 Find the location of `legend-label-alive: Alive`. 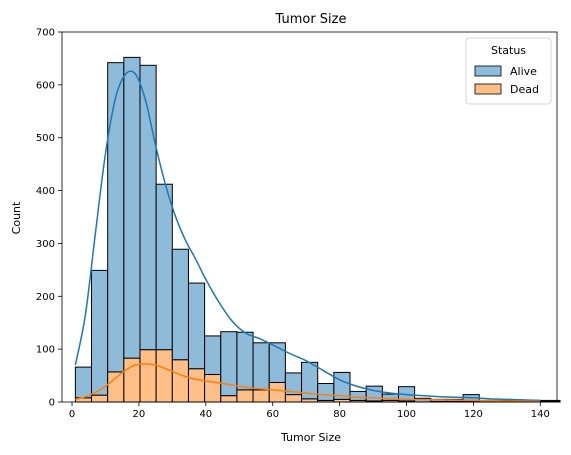

legend-label-alive: Alive is located at coordinates (523, 71).